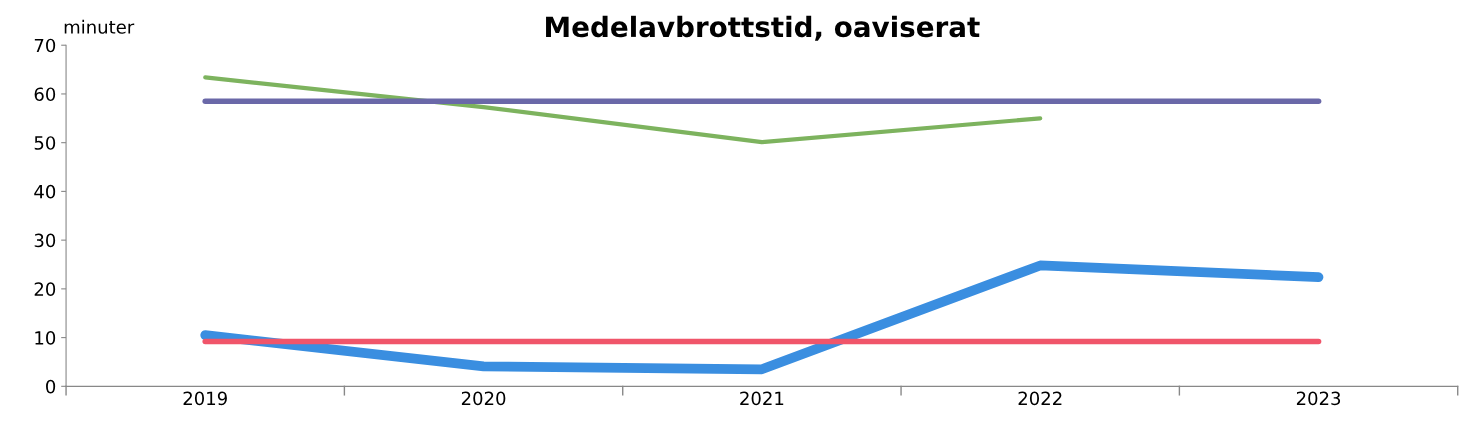  What do you see at coordinates (763, 28) in the screenshot?
I see `chart-title: Medelavbrottstid, oaviserat` at bounding box center [763, 28].